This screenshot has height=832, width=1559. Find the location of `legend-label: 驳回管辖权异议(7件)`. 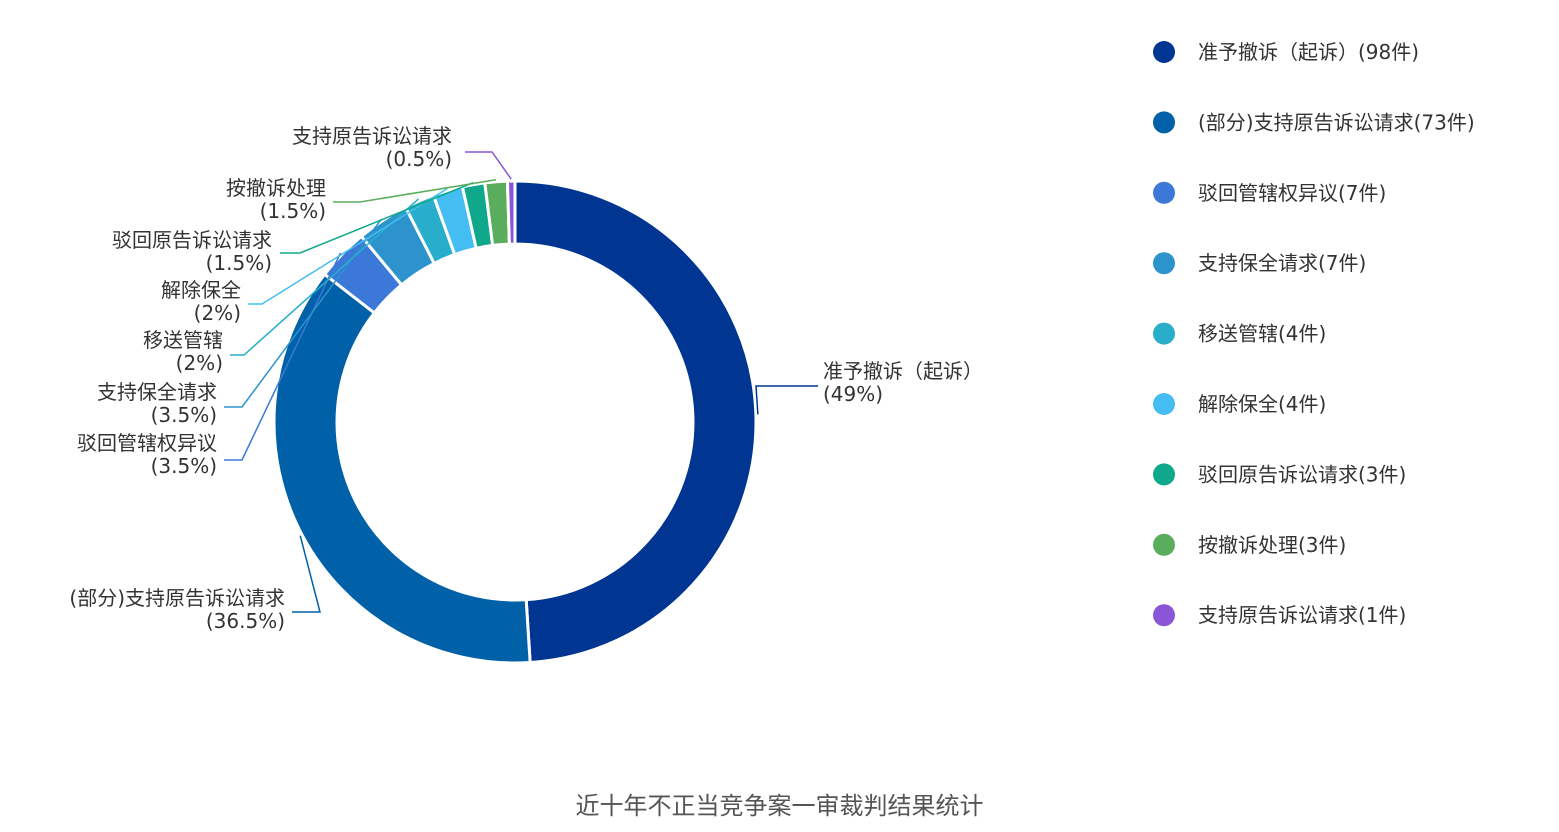

legend-label: 驳回管辖权异议(7件) is located at coordinates (1292, 193).